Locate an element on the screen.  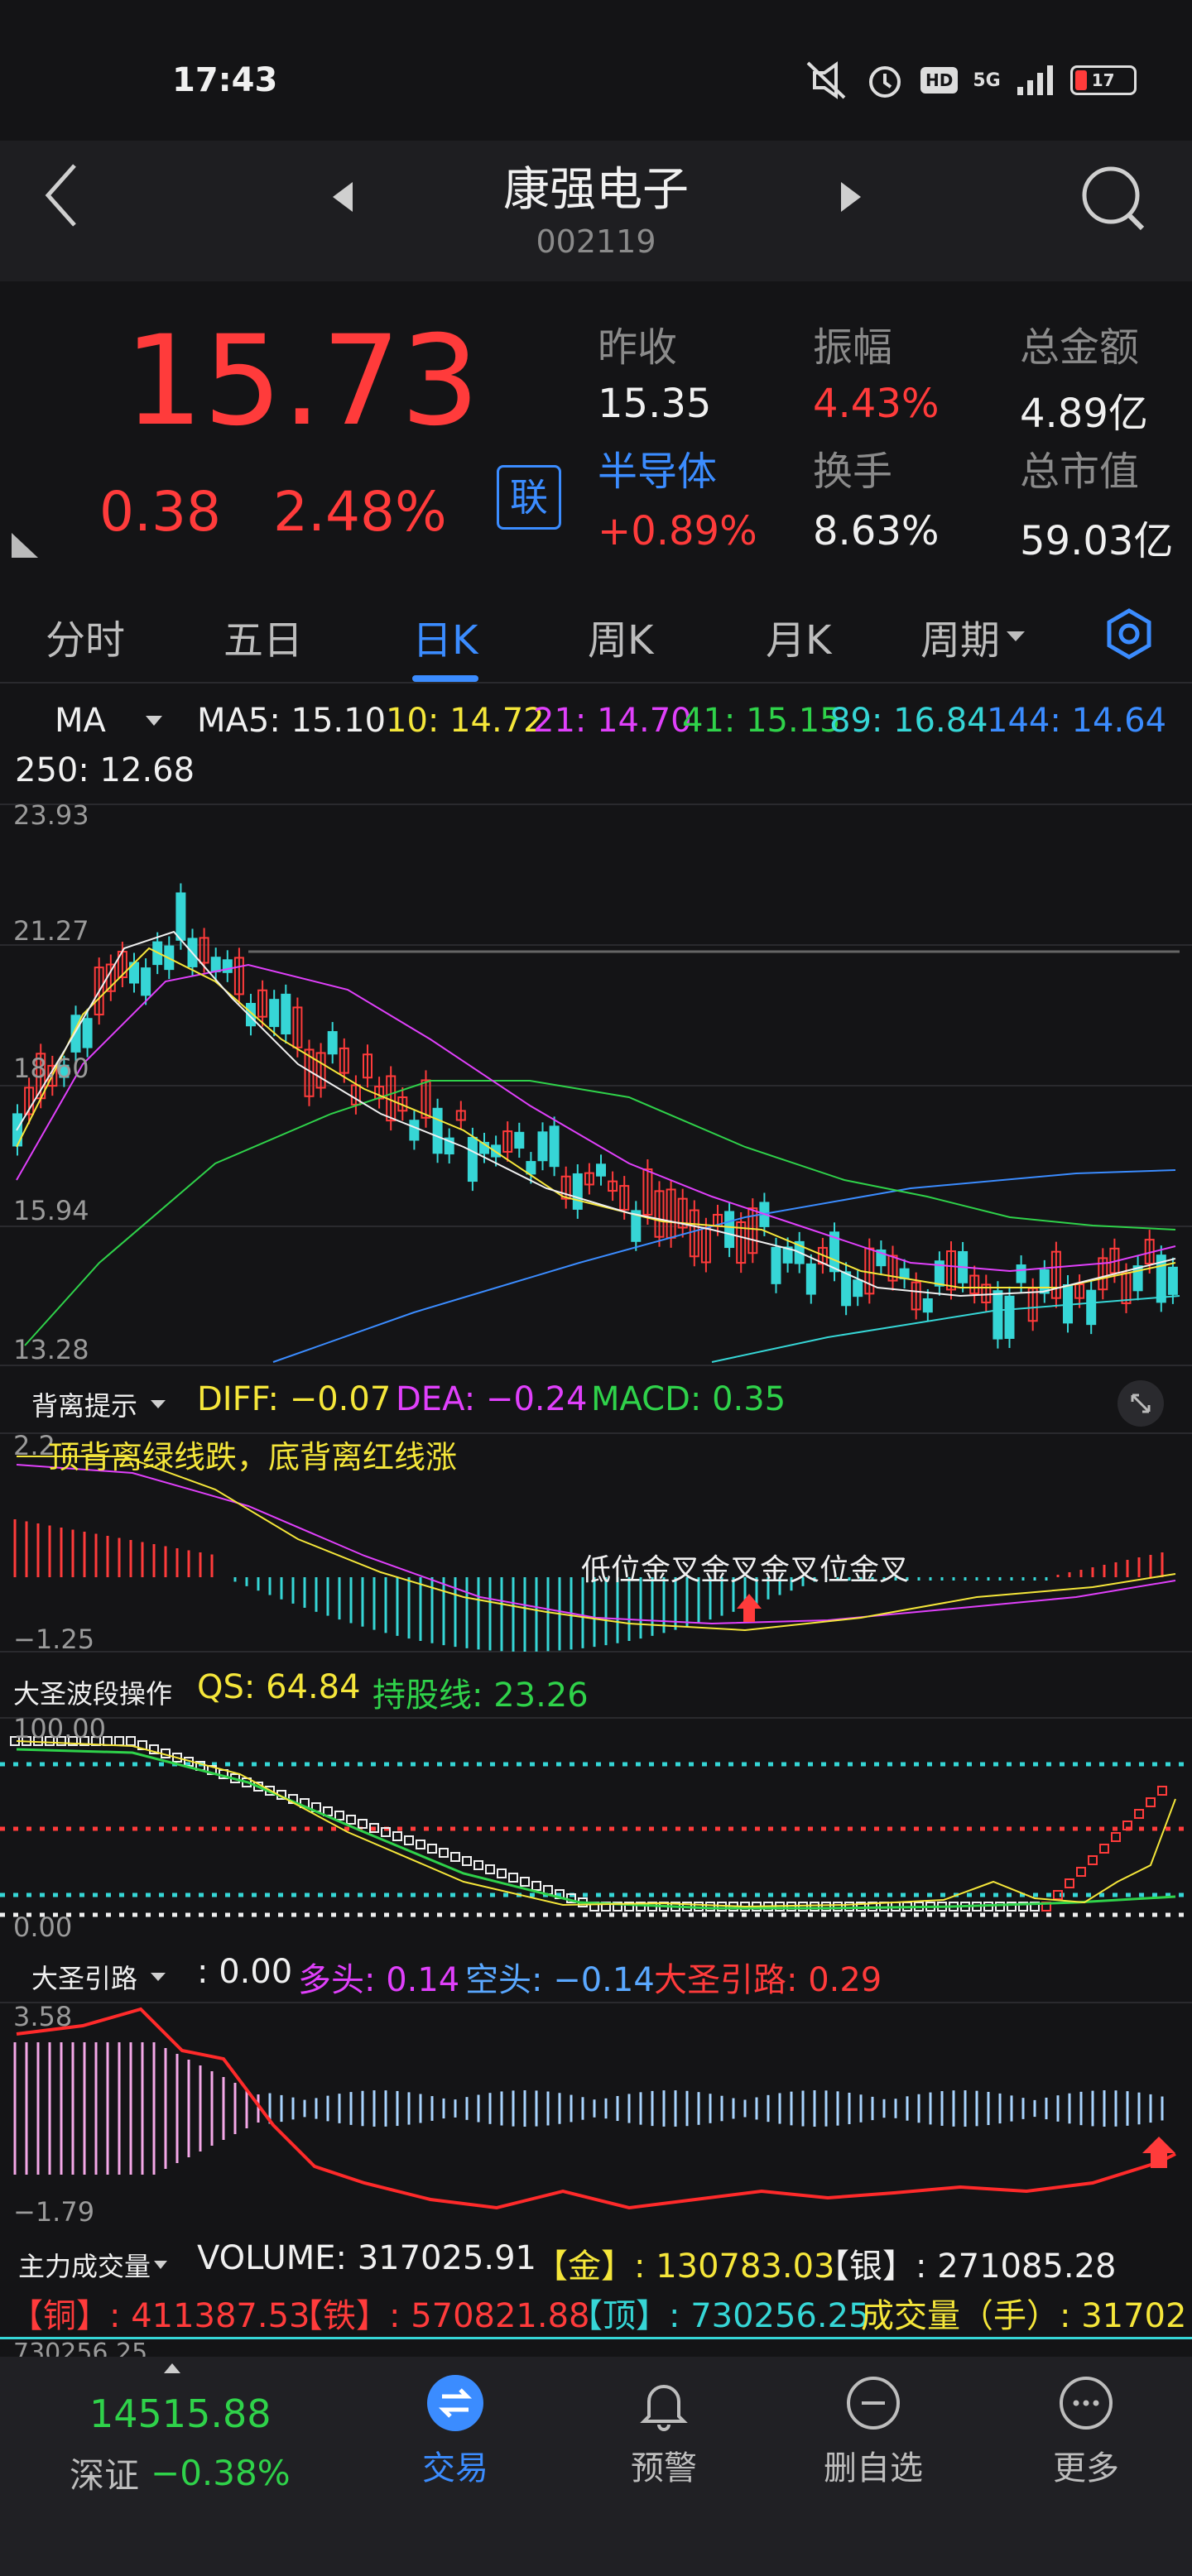
settings-gear-icon is located at coordinates (1129, 634).